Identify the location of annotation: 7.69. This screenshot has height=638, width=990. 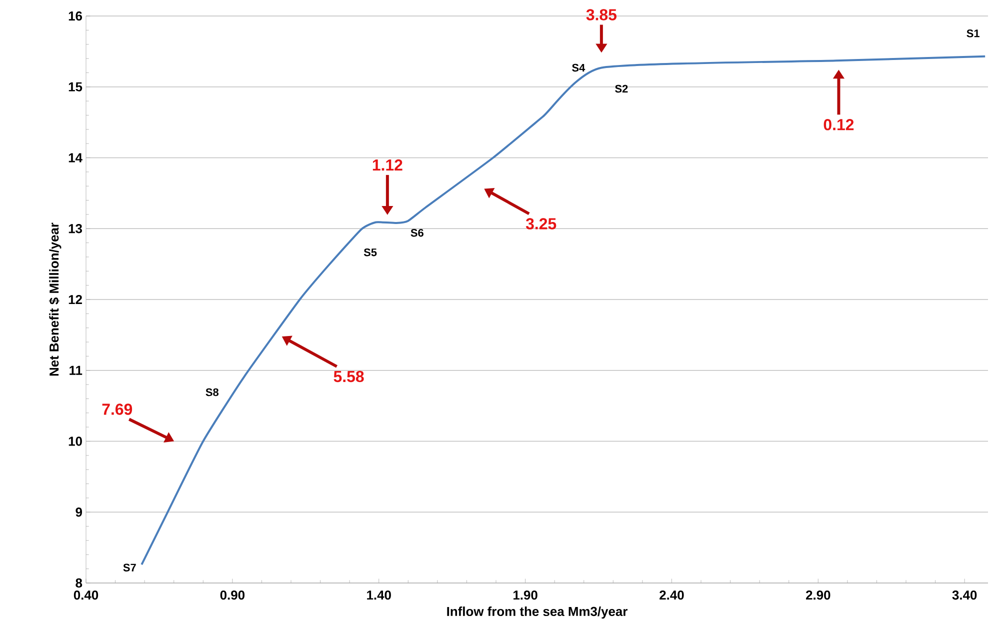
(117, 409).